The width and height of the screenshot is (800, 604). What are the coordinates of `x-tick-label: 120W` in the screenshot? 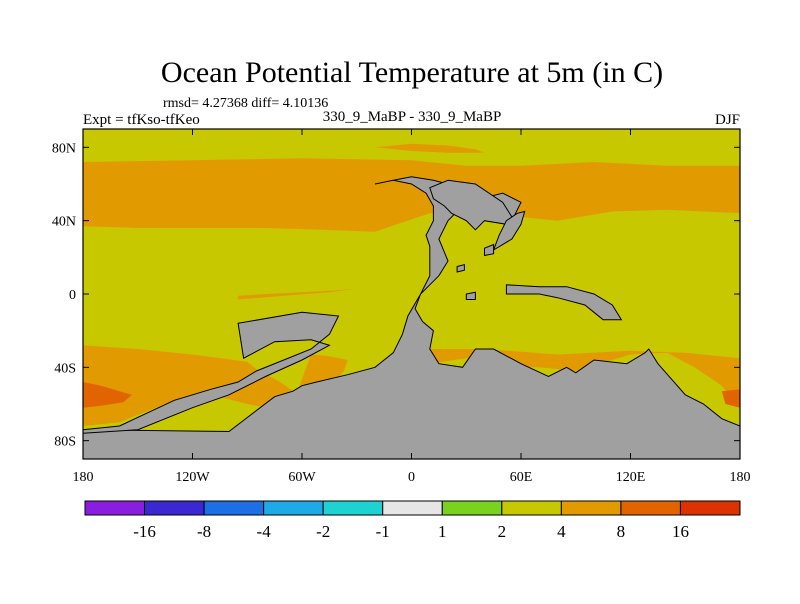 It's located at (192, 477).